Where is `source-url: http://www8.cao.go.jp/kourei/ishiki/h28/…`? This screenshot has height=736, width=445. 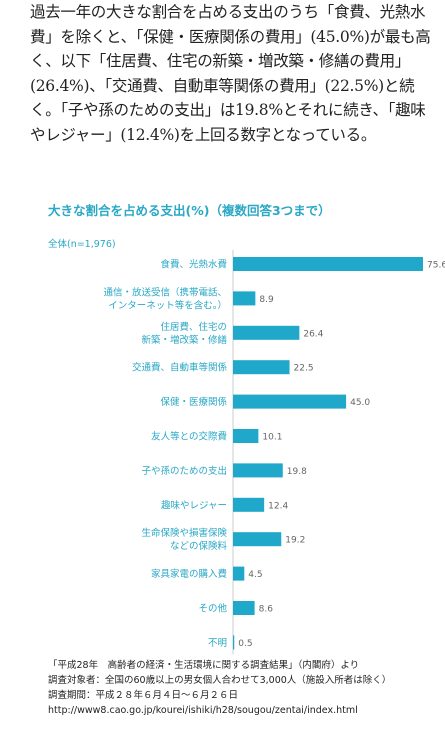
source-url: http://www8.cao.go.jp/kourei/ishiki/h28/… is located at coordinates (203, 710).